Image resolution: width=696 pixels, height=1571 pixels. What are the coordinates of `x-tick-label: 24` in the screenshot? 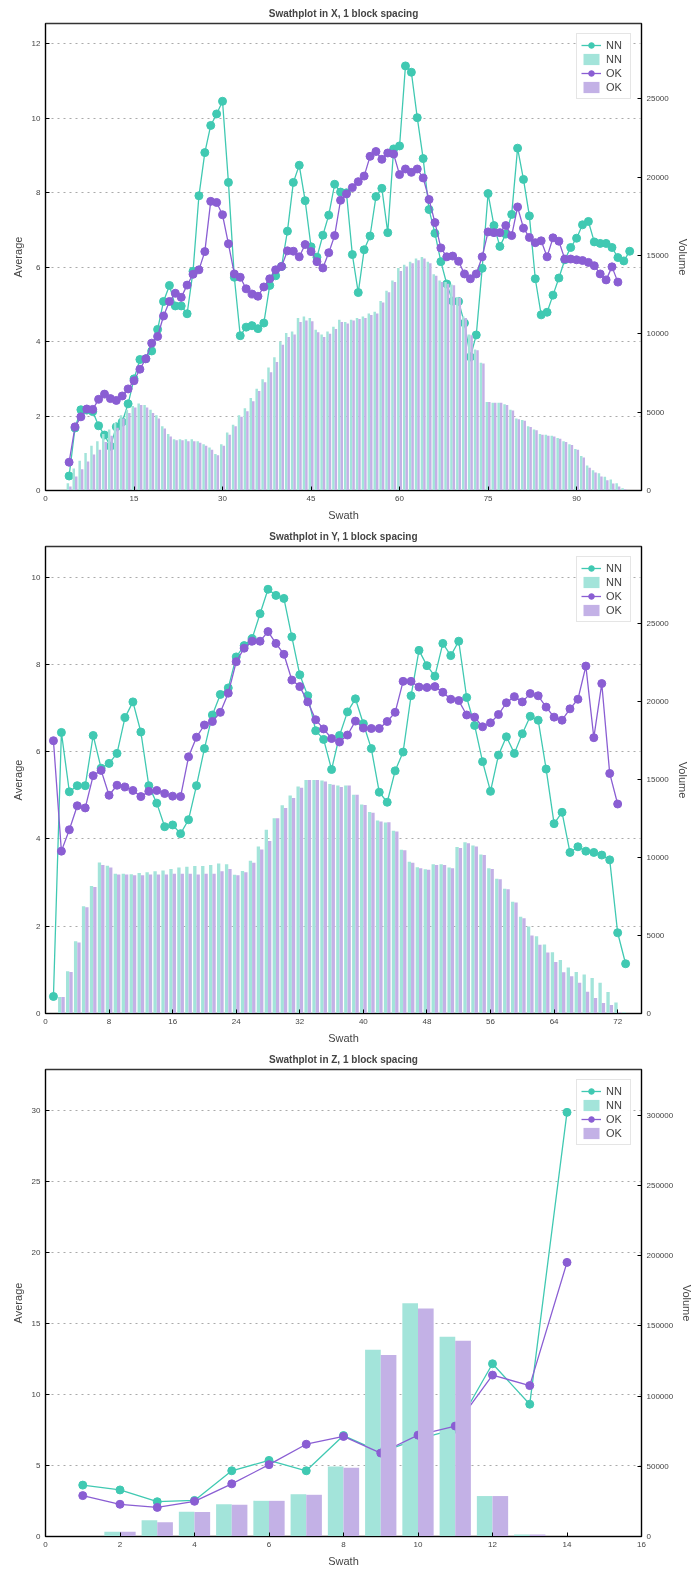 It's located at (236, 1021).